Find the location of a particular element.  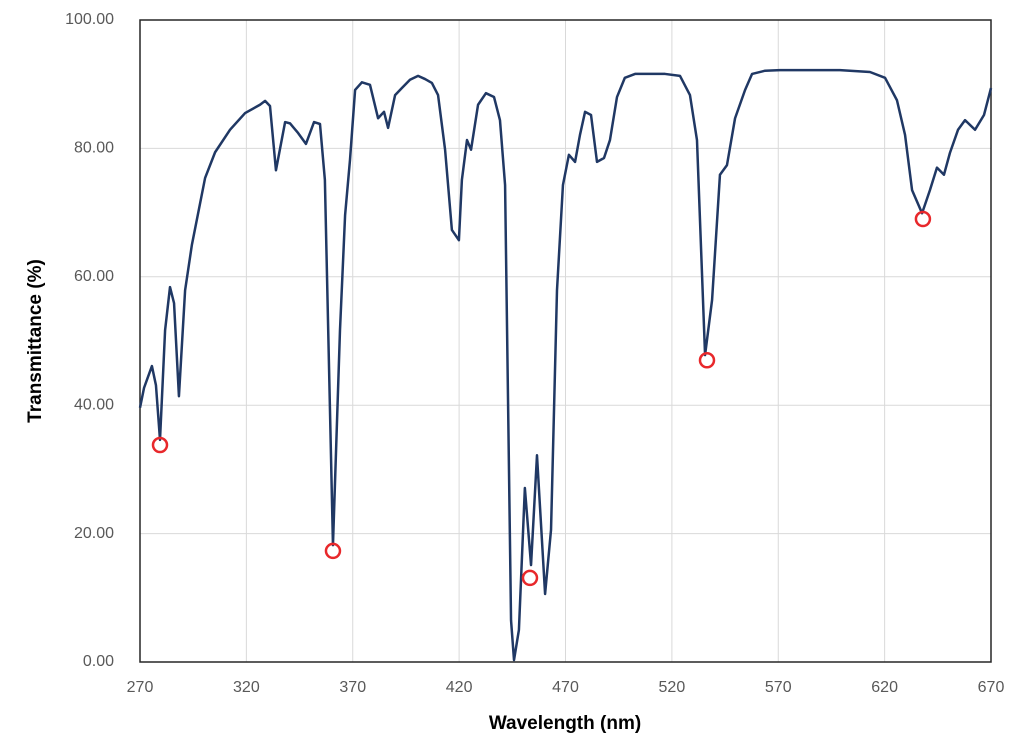

x-tick-label: 620 is located at coordinates (884, 687).